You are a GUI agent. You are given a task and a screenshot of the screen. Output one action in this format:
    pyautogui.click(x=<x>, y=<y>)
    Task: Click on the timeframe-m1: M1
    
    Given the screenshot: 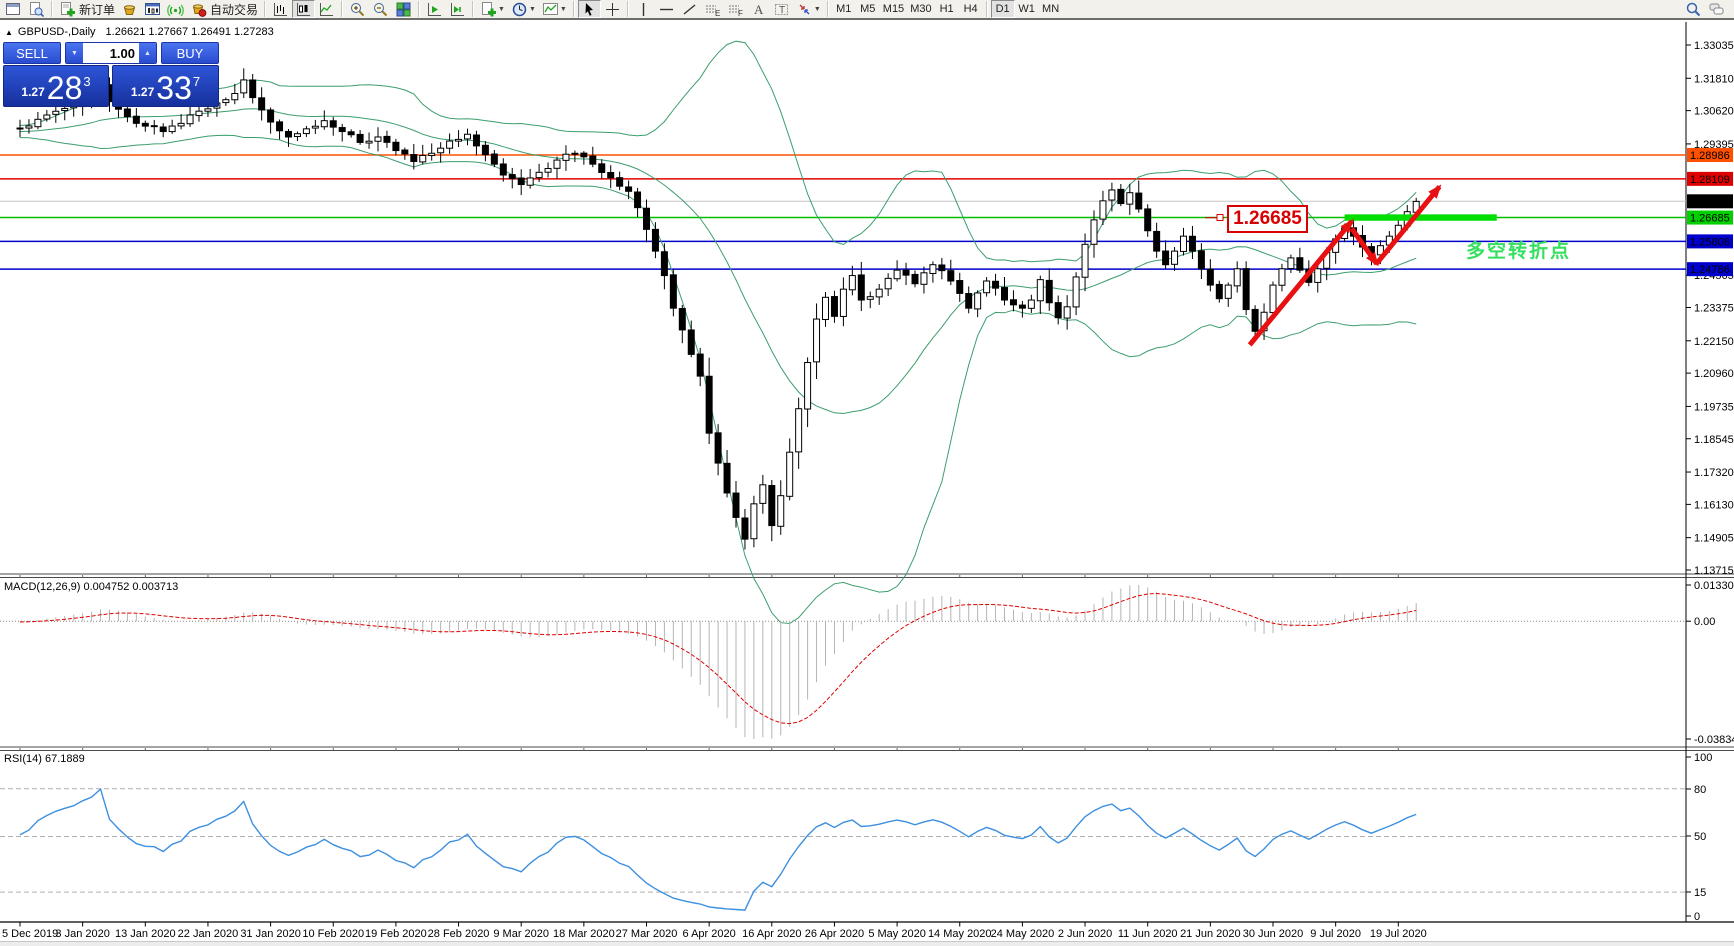 What is the action you would take?
    pyautogui.click(x=844, y=9)
    